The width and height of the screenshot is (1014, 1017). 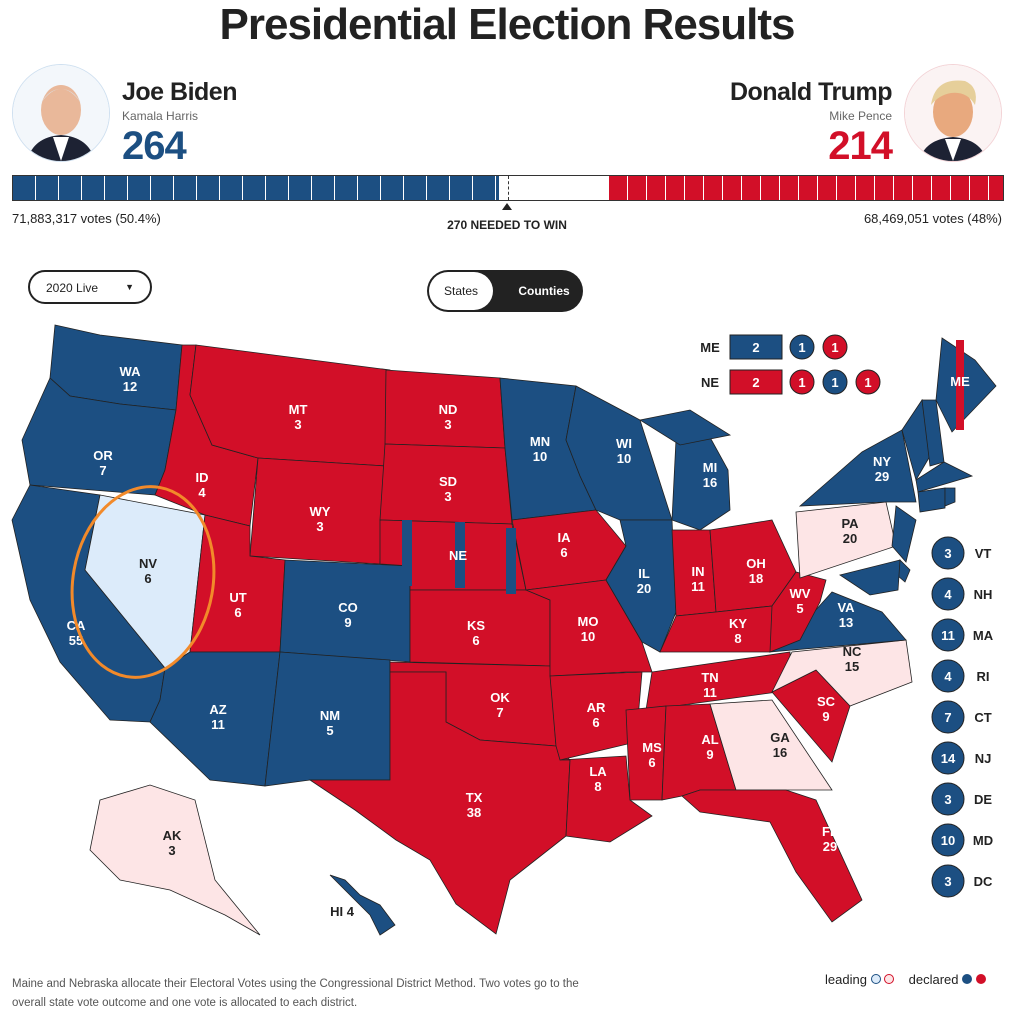 I want to click on state-label-nd: ND, so click(x=448, y=409).